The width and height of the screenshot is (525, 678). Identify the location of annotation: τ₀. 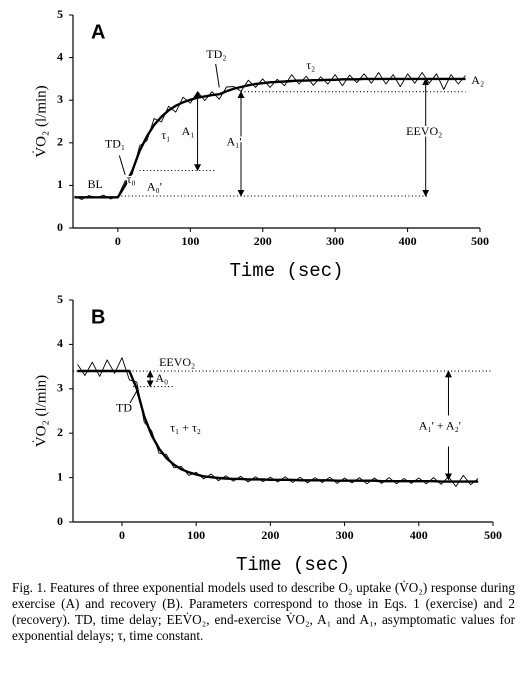
(131, 179).